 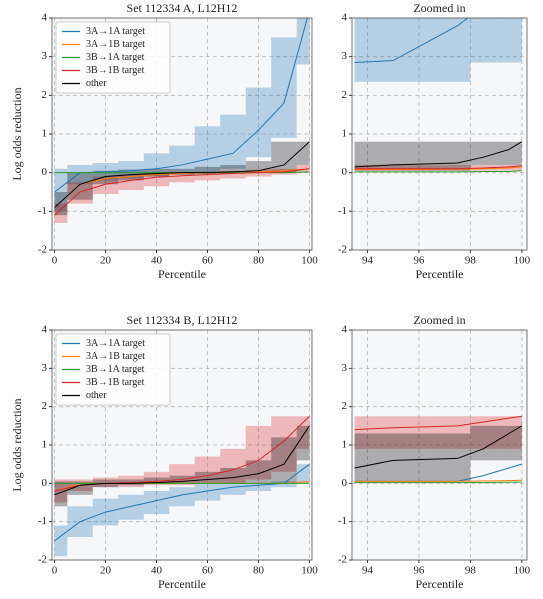 What do you see at coordinates (96, 395) in the screenshot?
I see `legend-label: other` at bounding box center [96, 395].